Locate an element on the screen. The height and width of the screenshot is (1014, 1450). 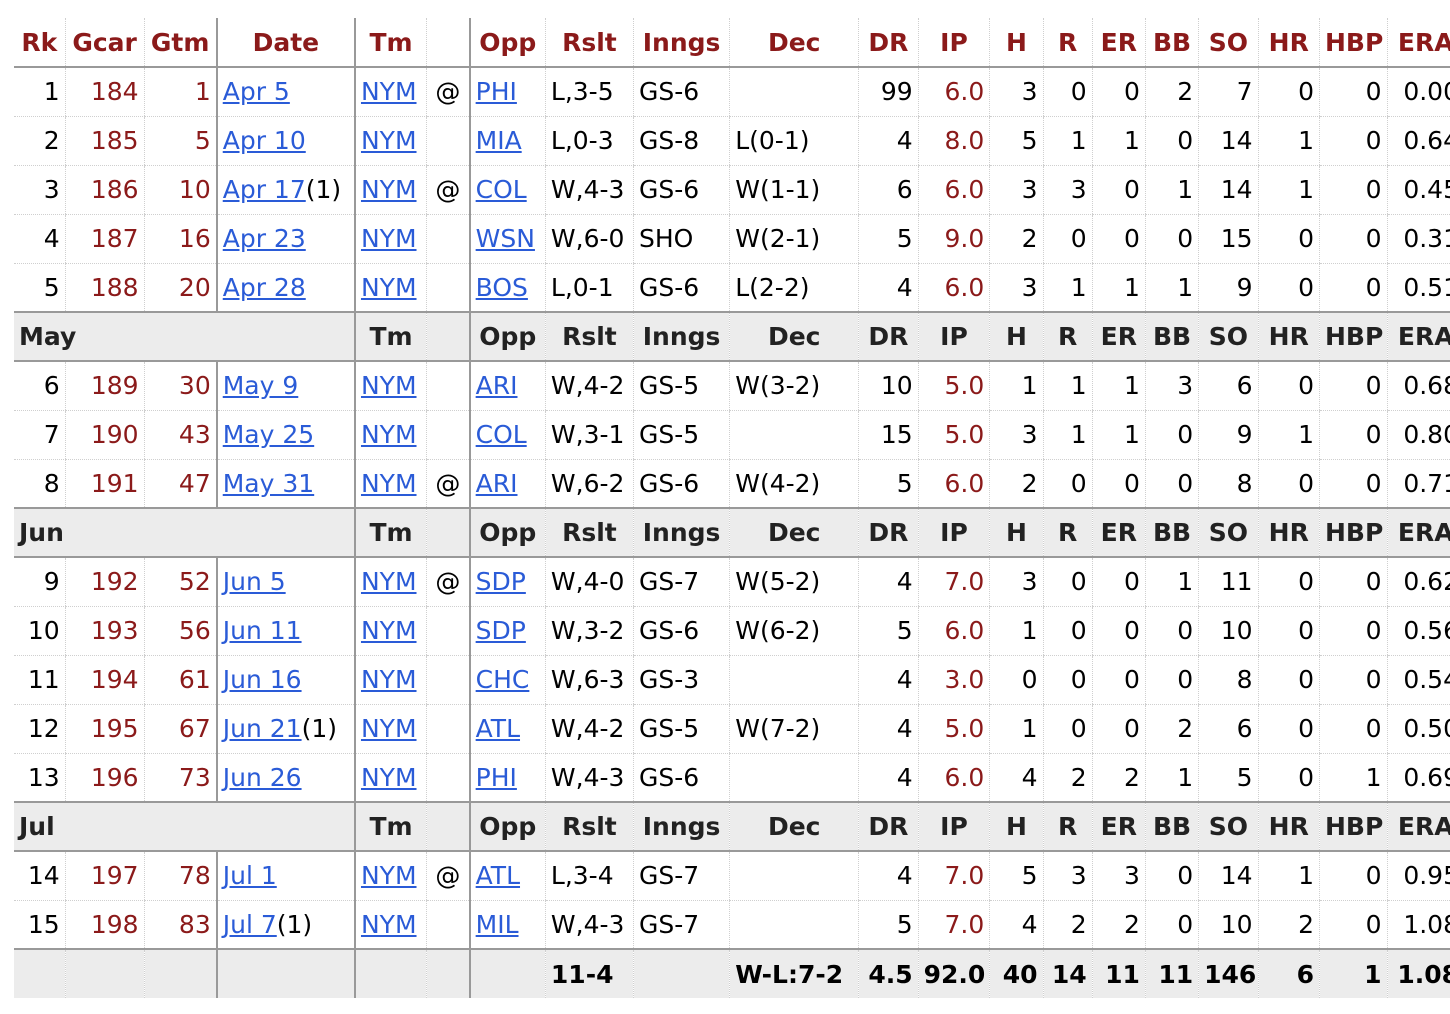
date-link: Apr 5 is located at coordinates (256, 92).